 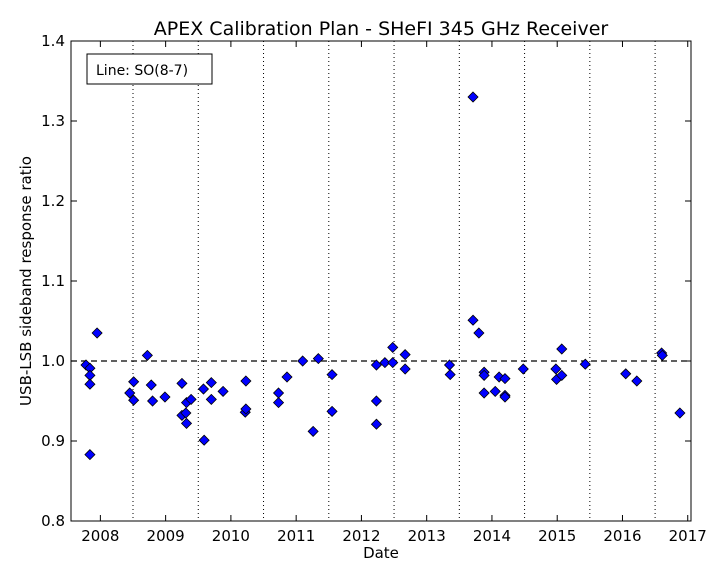 What do you see at coordinates (100, 536) in the screenshot?
I see `x-tick-label: 2008` at bounding box center [100, 536].